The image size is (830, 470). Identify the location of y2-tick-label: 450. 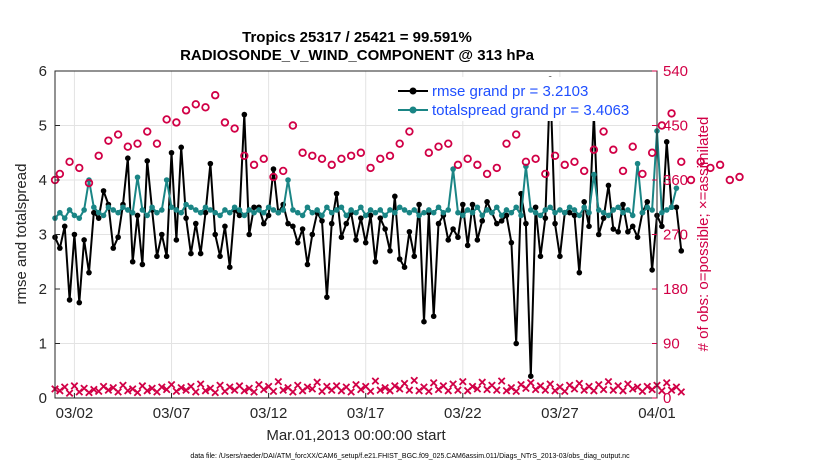
(675, 126).